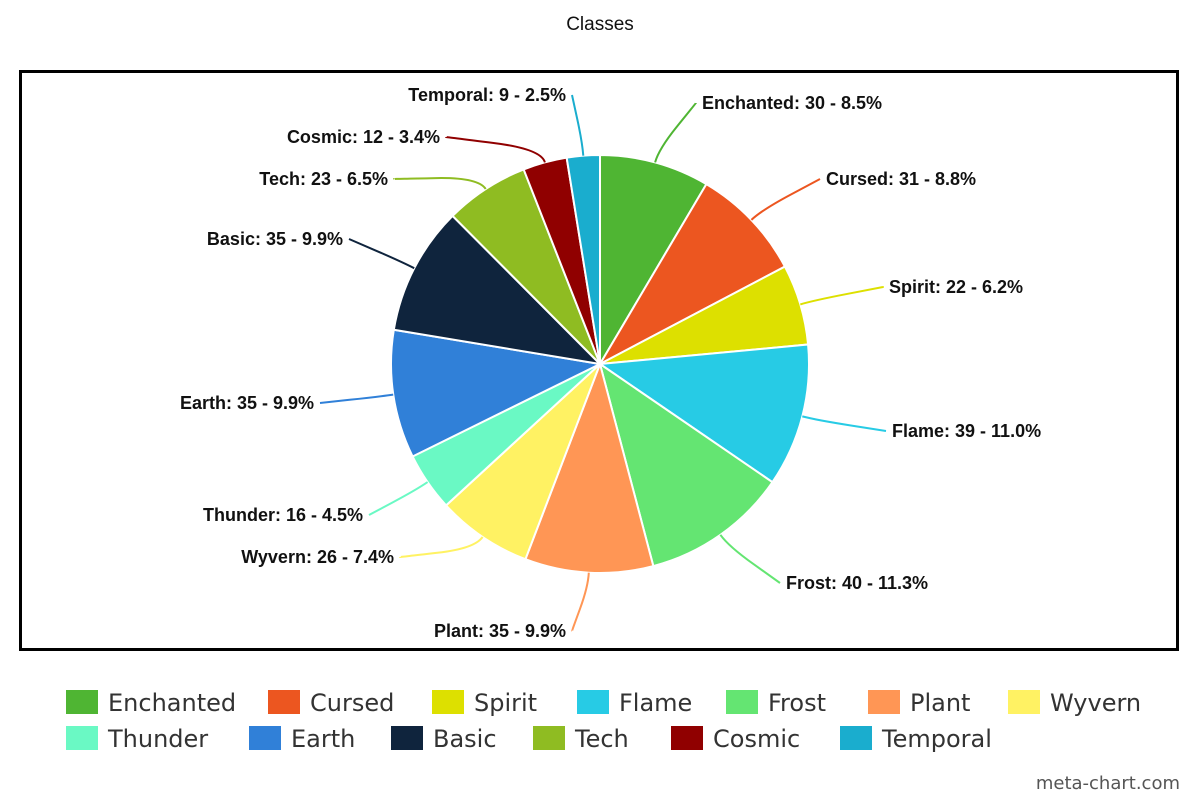  Describe the element at coordinates (487, 95) in the screenshot. I see `data-label-temporal: Temporal: 9 - 2.5%` at that location.